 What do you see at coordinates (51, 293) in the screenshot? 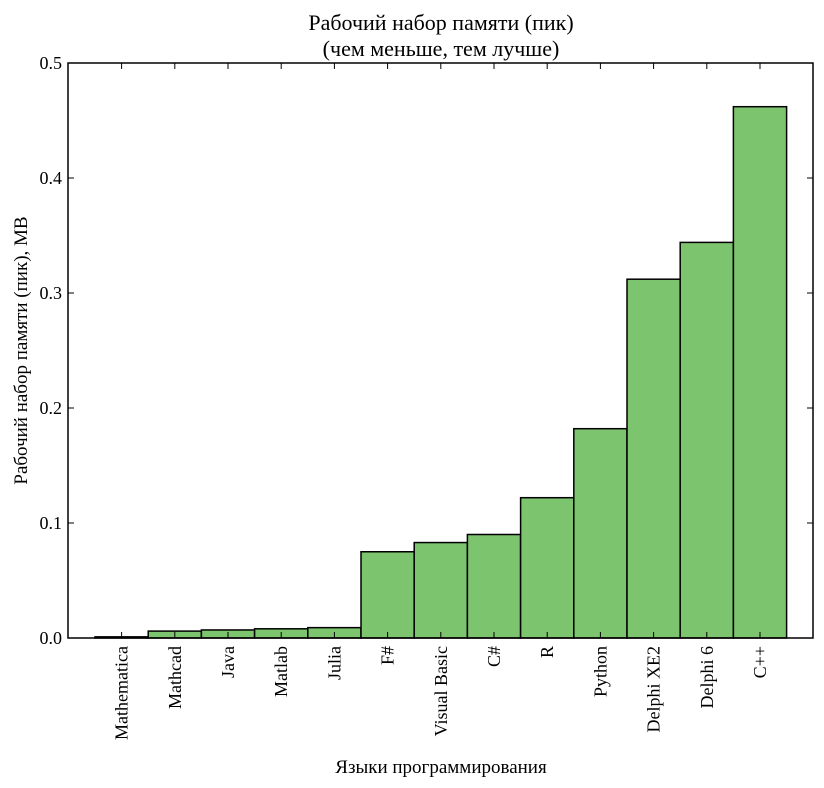
I see `y-tick-label-3: 0.3` at bounding box center [51, 293].